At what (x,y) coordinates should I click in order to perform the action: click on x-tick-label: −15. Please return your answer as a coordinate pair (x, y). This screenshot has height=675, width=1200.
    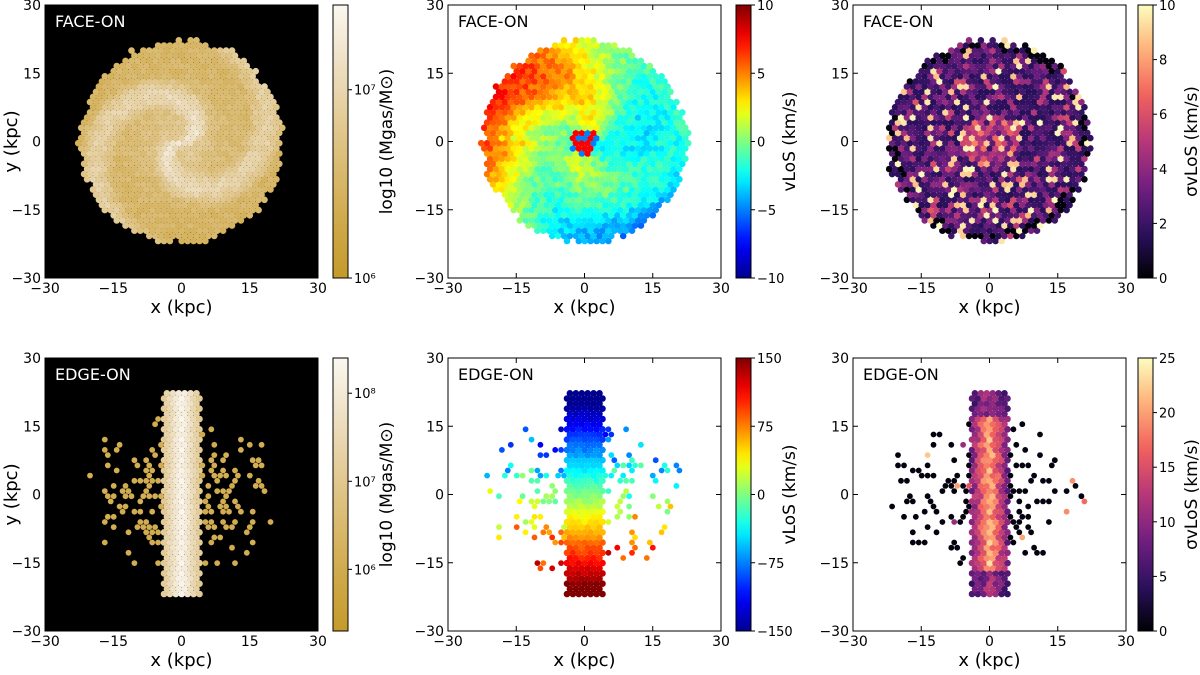
    Looking at the image, I should click on (113, 642).